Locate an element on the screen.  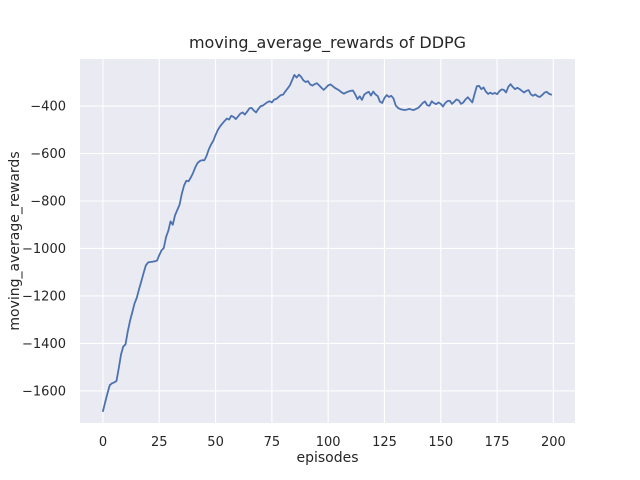
x-tick-label: 75 is located at coordinates (272, 442).